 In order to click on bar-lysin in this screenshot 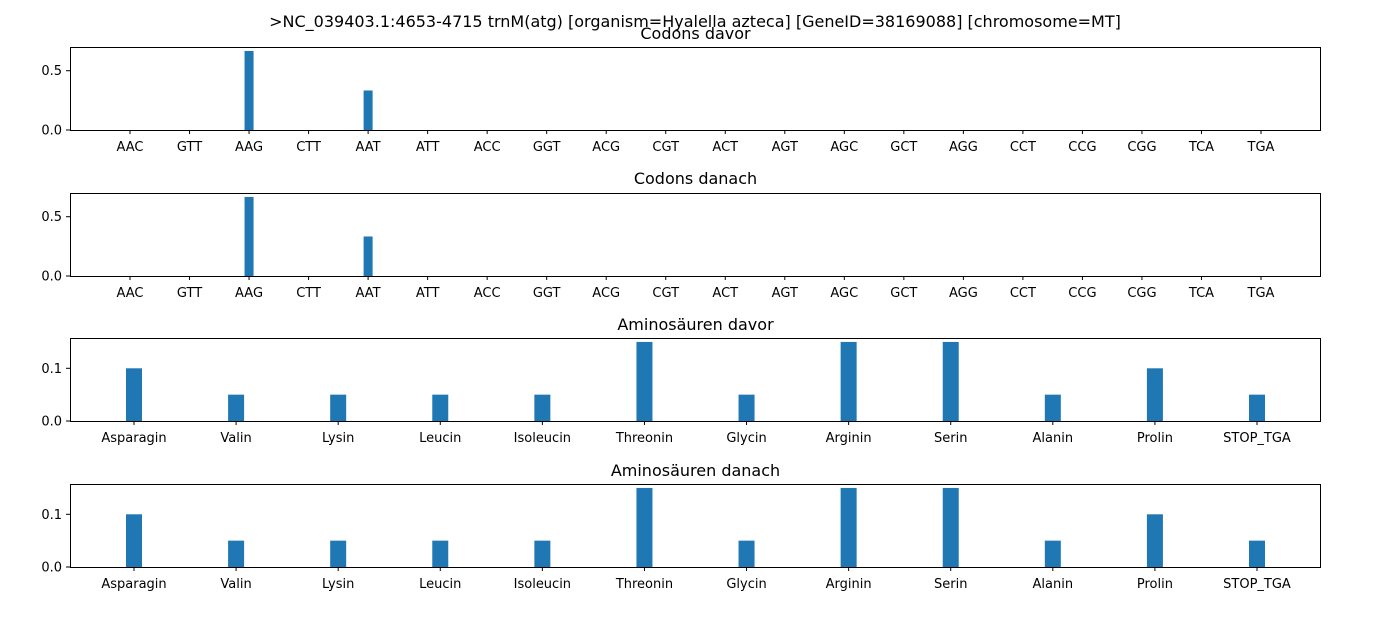, I will do `click(338, 407)`.